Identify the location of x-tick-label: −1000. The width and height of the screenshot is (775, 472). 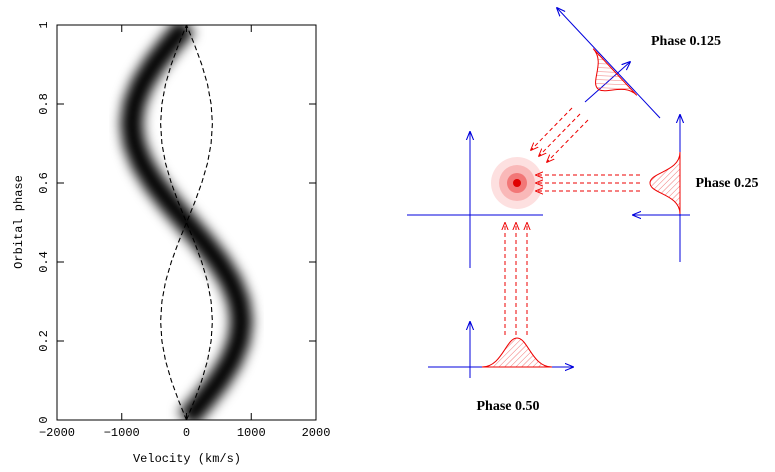
(122, 433).